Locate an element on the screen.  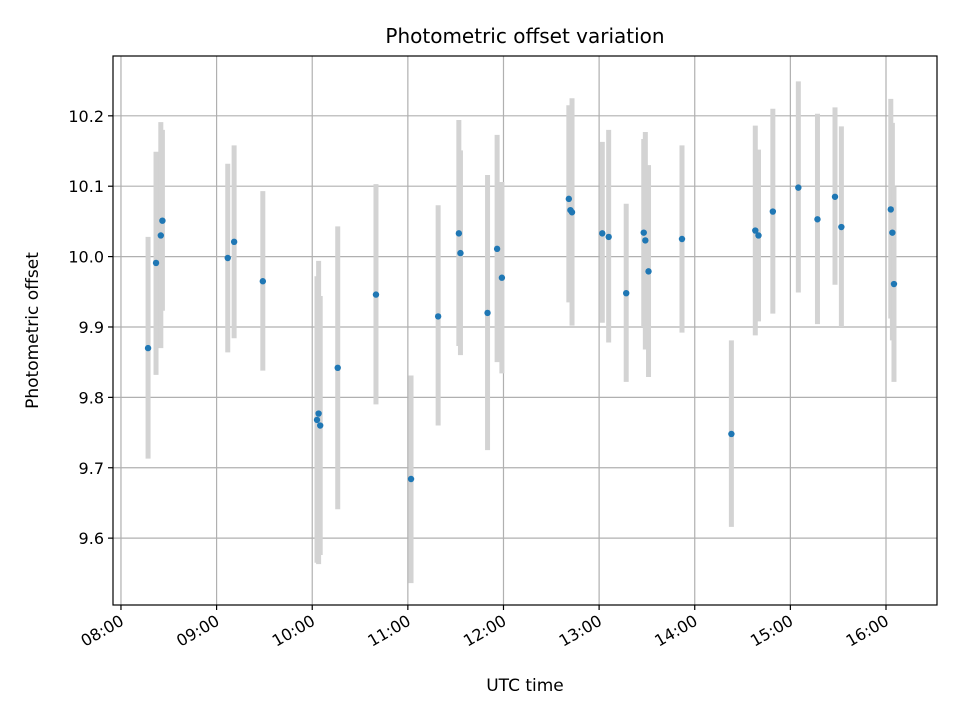
y-tick-label: 10.1 is located at coordinates (86, 186).